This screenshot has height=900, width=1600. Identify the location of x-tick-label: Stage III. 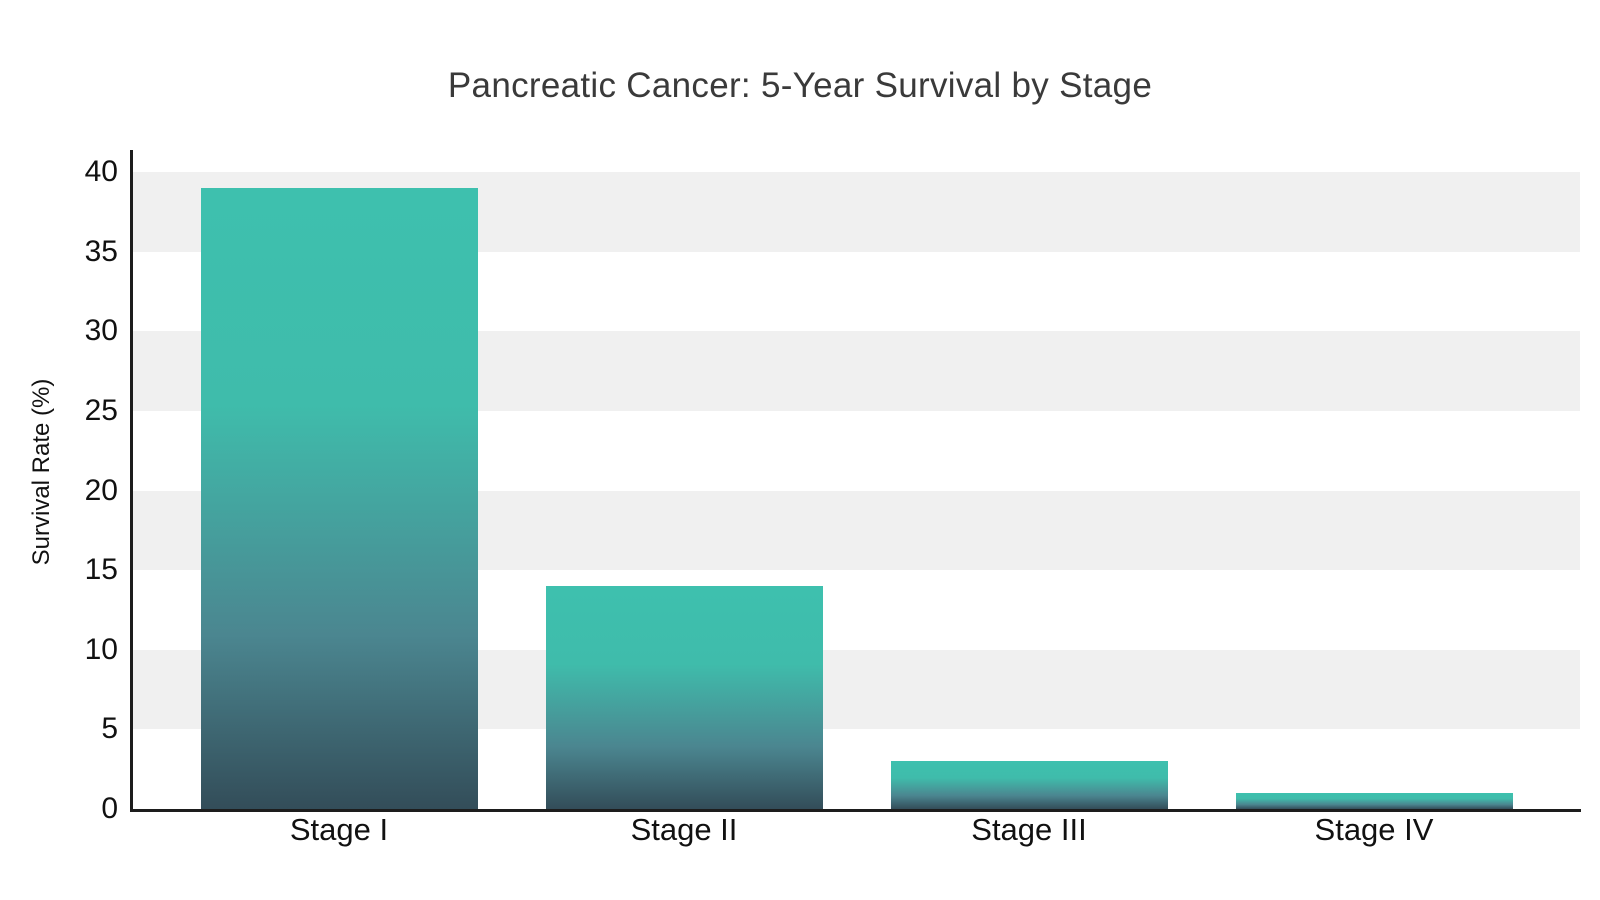
(1029, 829).